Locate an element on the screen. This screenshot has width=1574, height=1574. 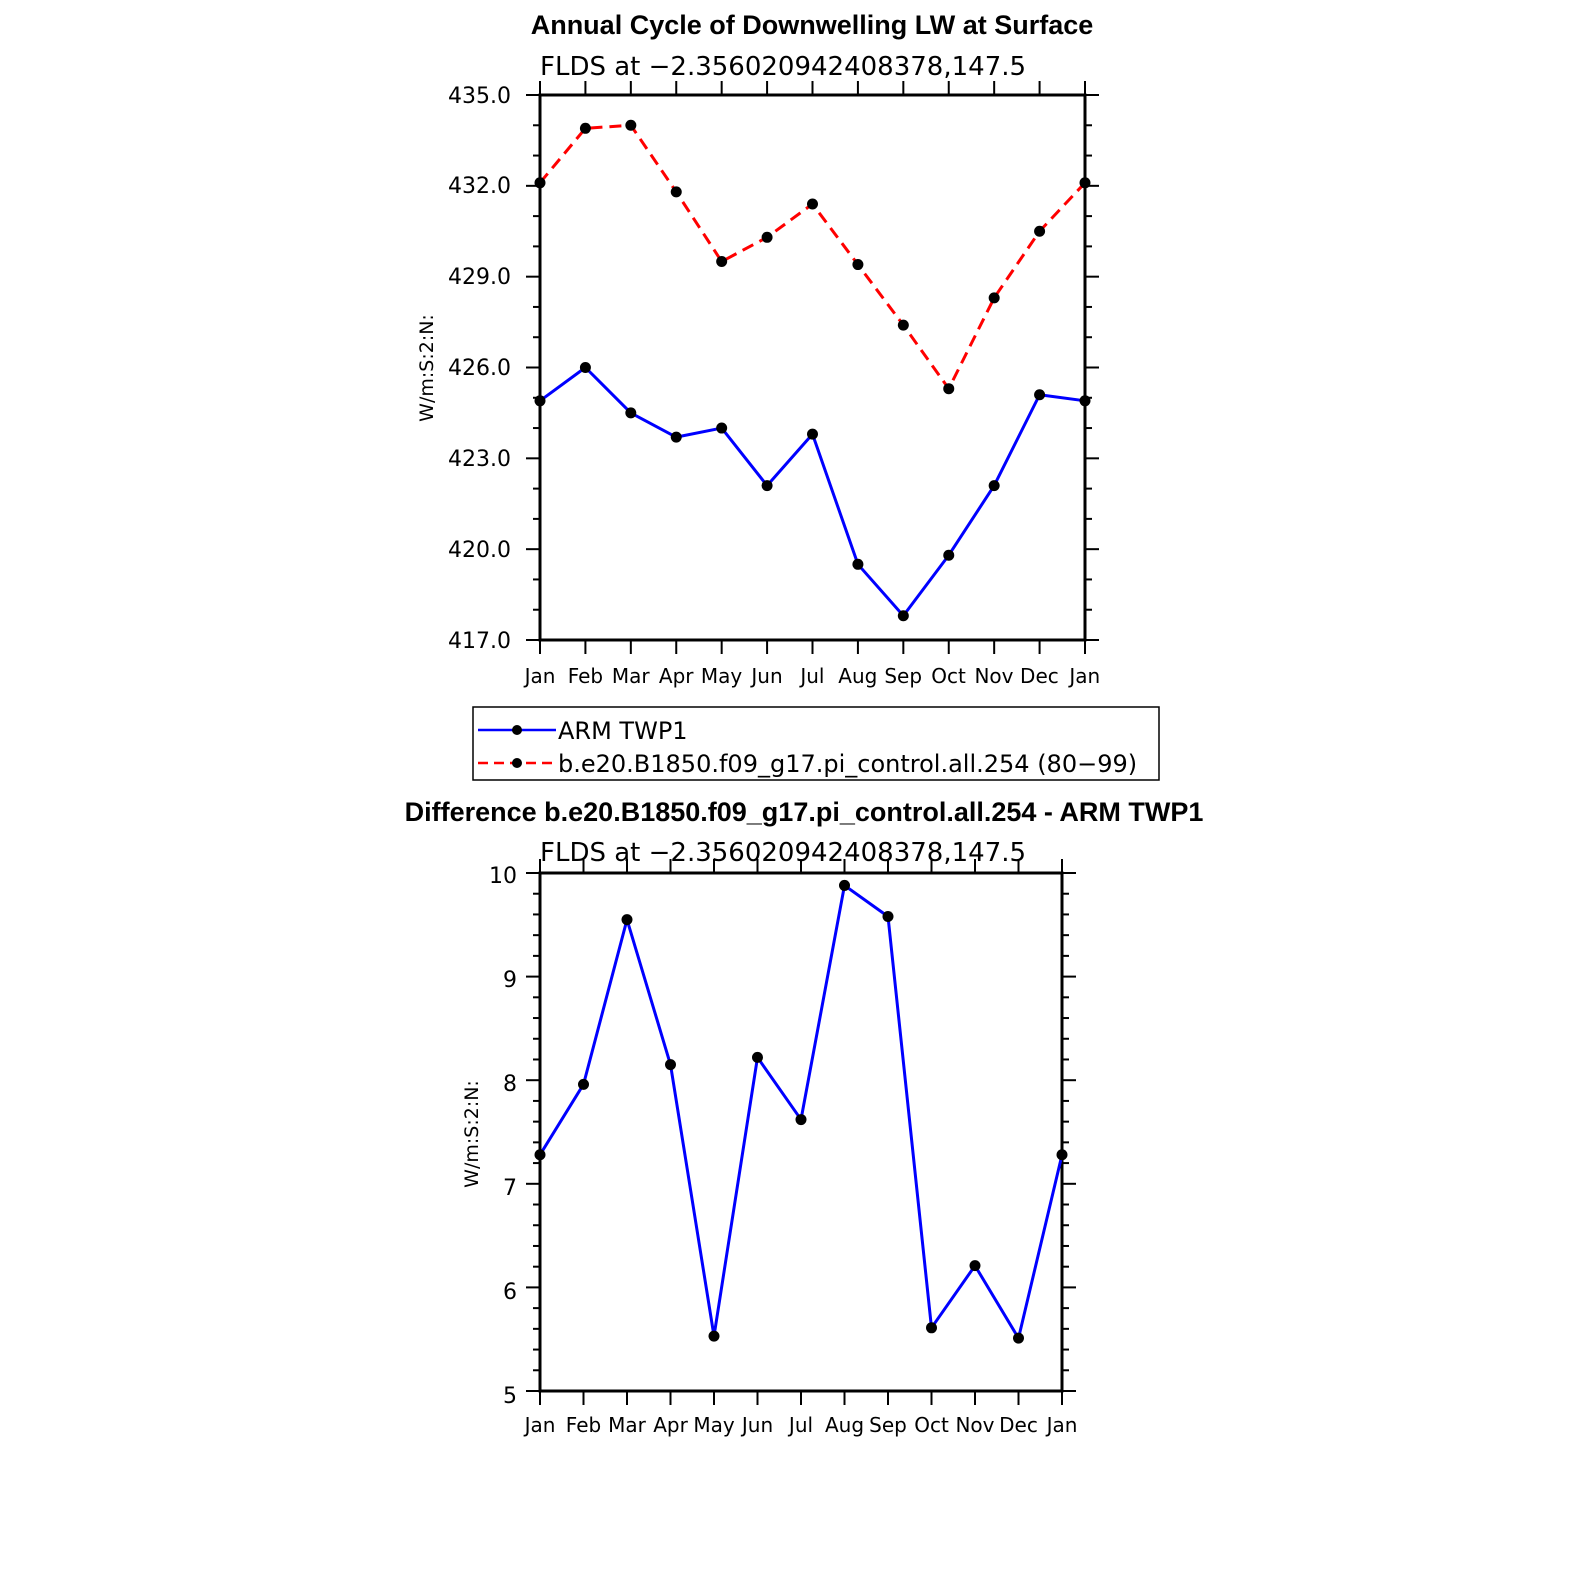
legend-box is located at coordinates (816, 743).